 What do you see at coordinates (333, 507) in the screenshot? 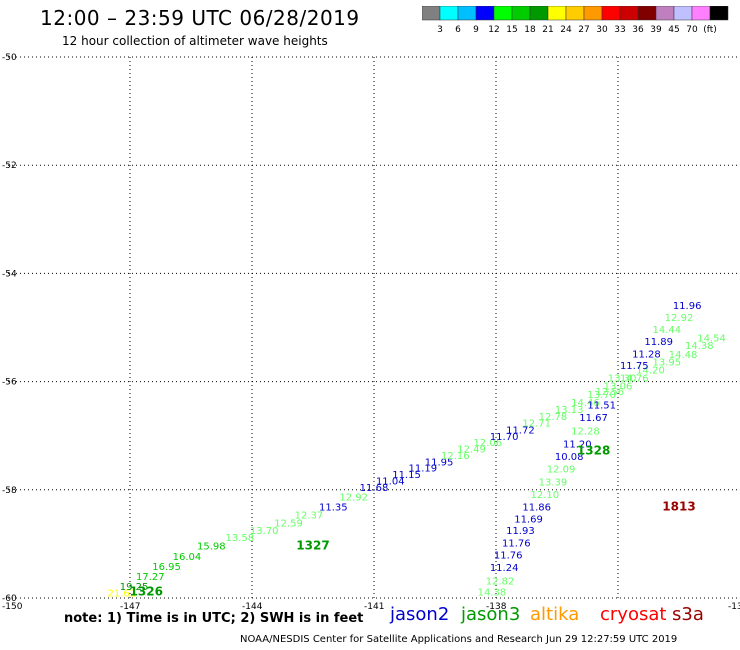
I see `data-point-label: 11.35` at bounding box center [333, 507].